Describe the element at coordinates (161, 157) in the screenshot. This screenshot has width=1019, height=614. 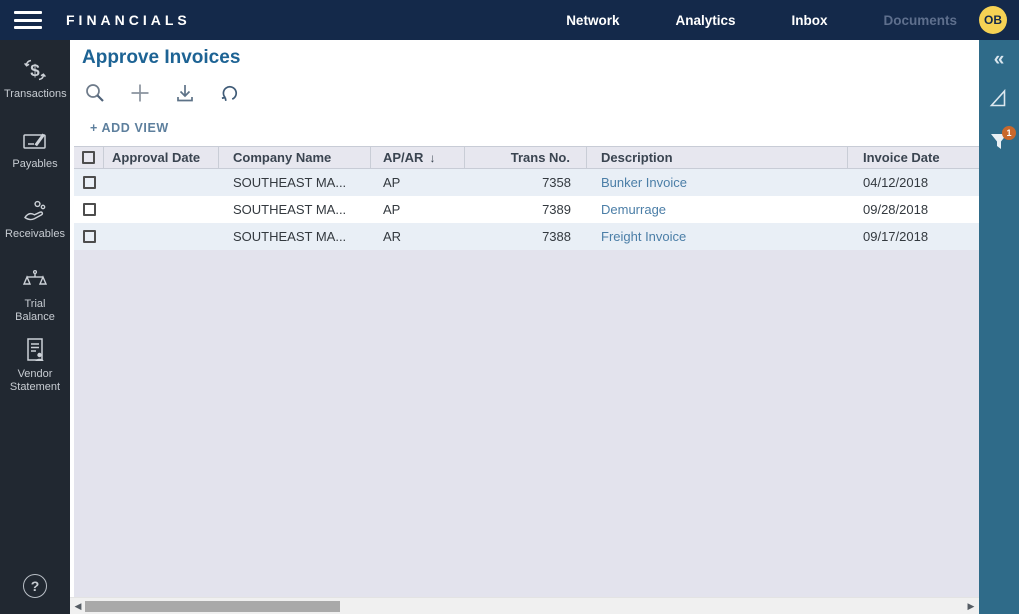
I see `column-header-approval-date: Approval Date` at that location.